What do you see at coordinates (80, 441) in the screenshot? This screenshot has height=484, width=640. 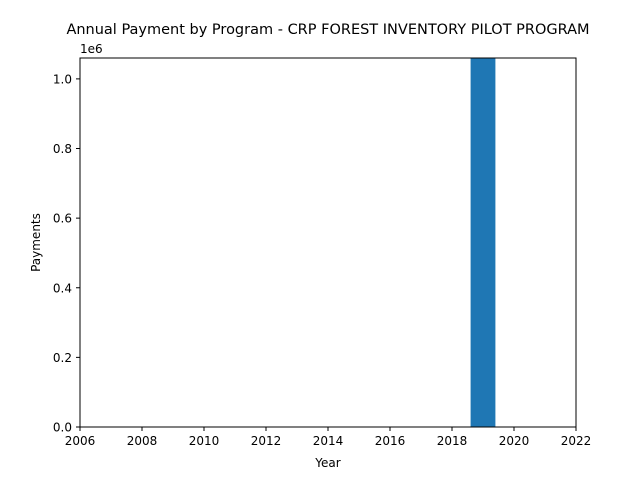 I see `x-tick-label-2006: 2006` at bounding box center [80, 441].